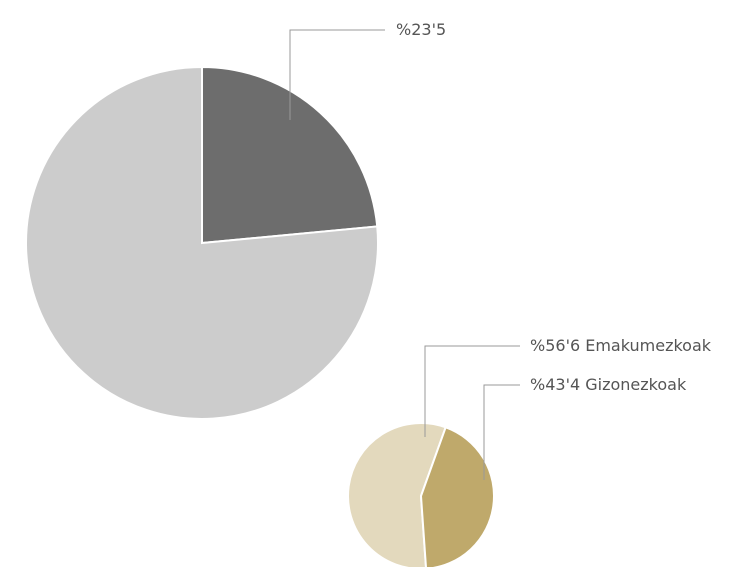  What do you see at coordinates (555, 345) in the screenshot?
I see `value-label: %56'6` at bounding box center [555, 345].